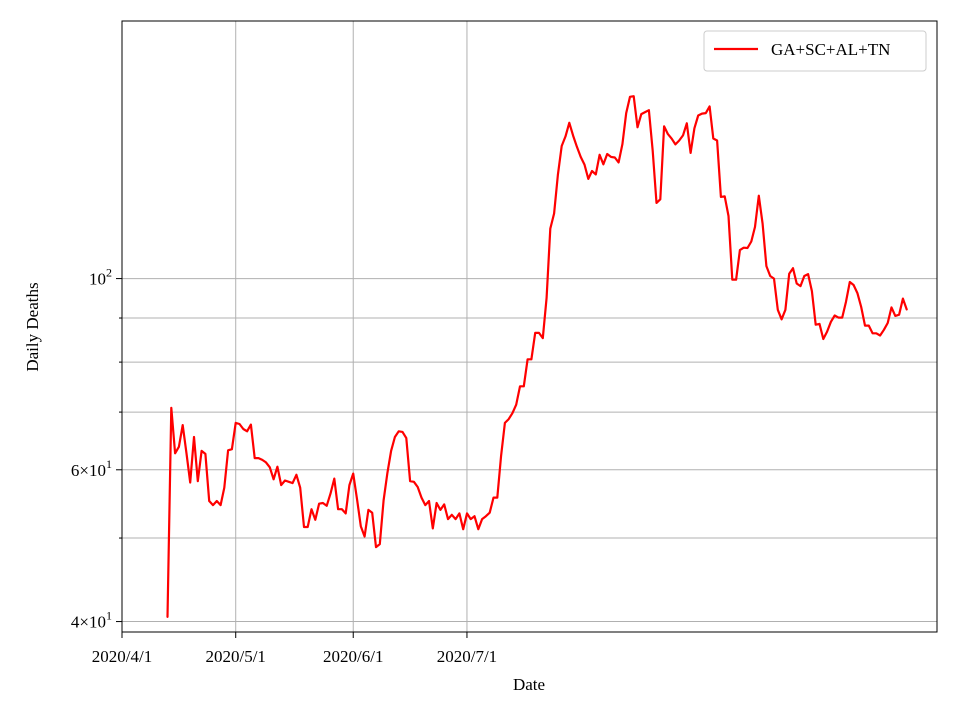  What do you see at coordinates (96, 449) in the screenshot?
I see `y-axis: 4×10¹ 6×10¹ 102` at bounding box center [96, 449].